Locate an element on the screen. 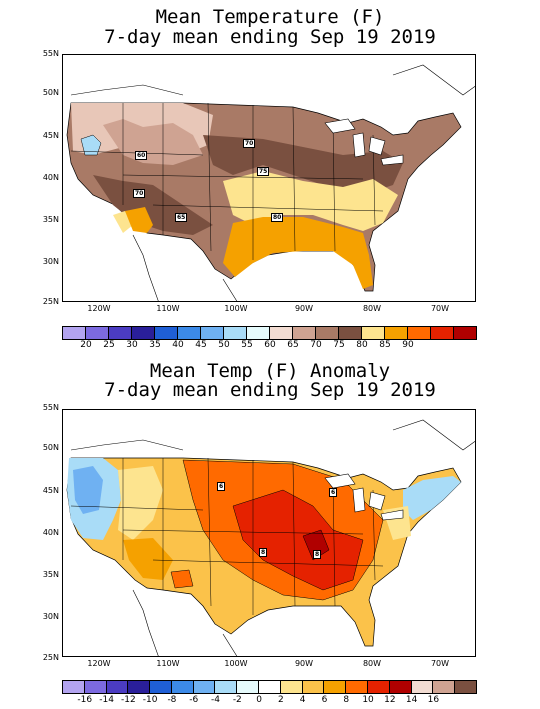 This screenshot has width=540, height=709. panel2-colorbar is located at coordinates (269, 687).